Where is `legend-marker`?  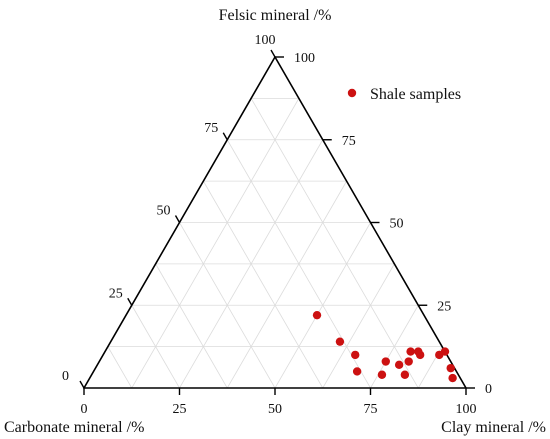 legend-marker is located at coordinates (352, 93).